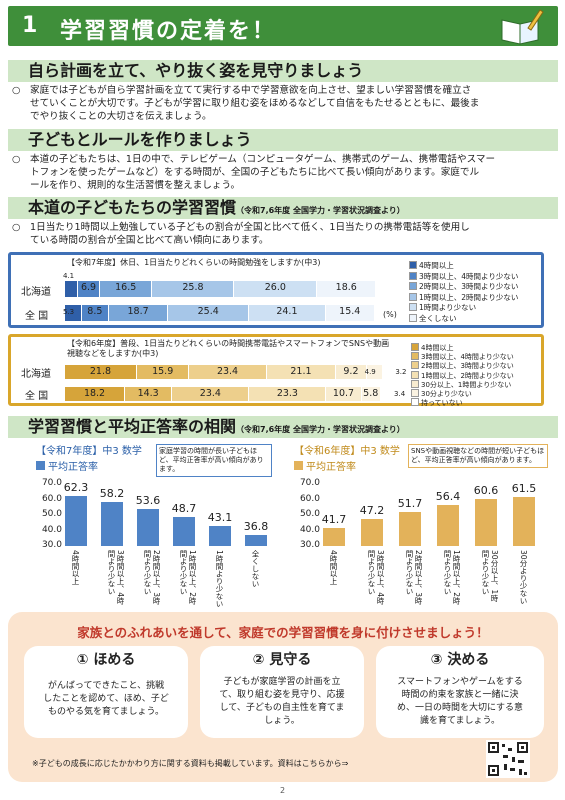 This screenshot has height=800, width=565. What do you see at coordinates (30, 25) in the screenshot?
I see `chapter-number: 1` at bounding box center [30, 25].